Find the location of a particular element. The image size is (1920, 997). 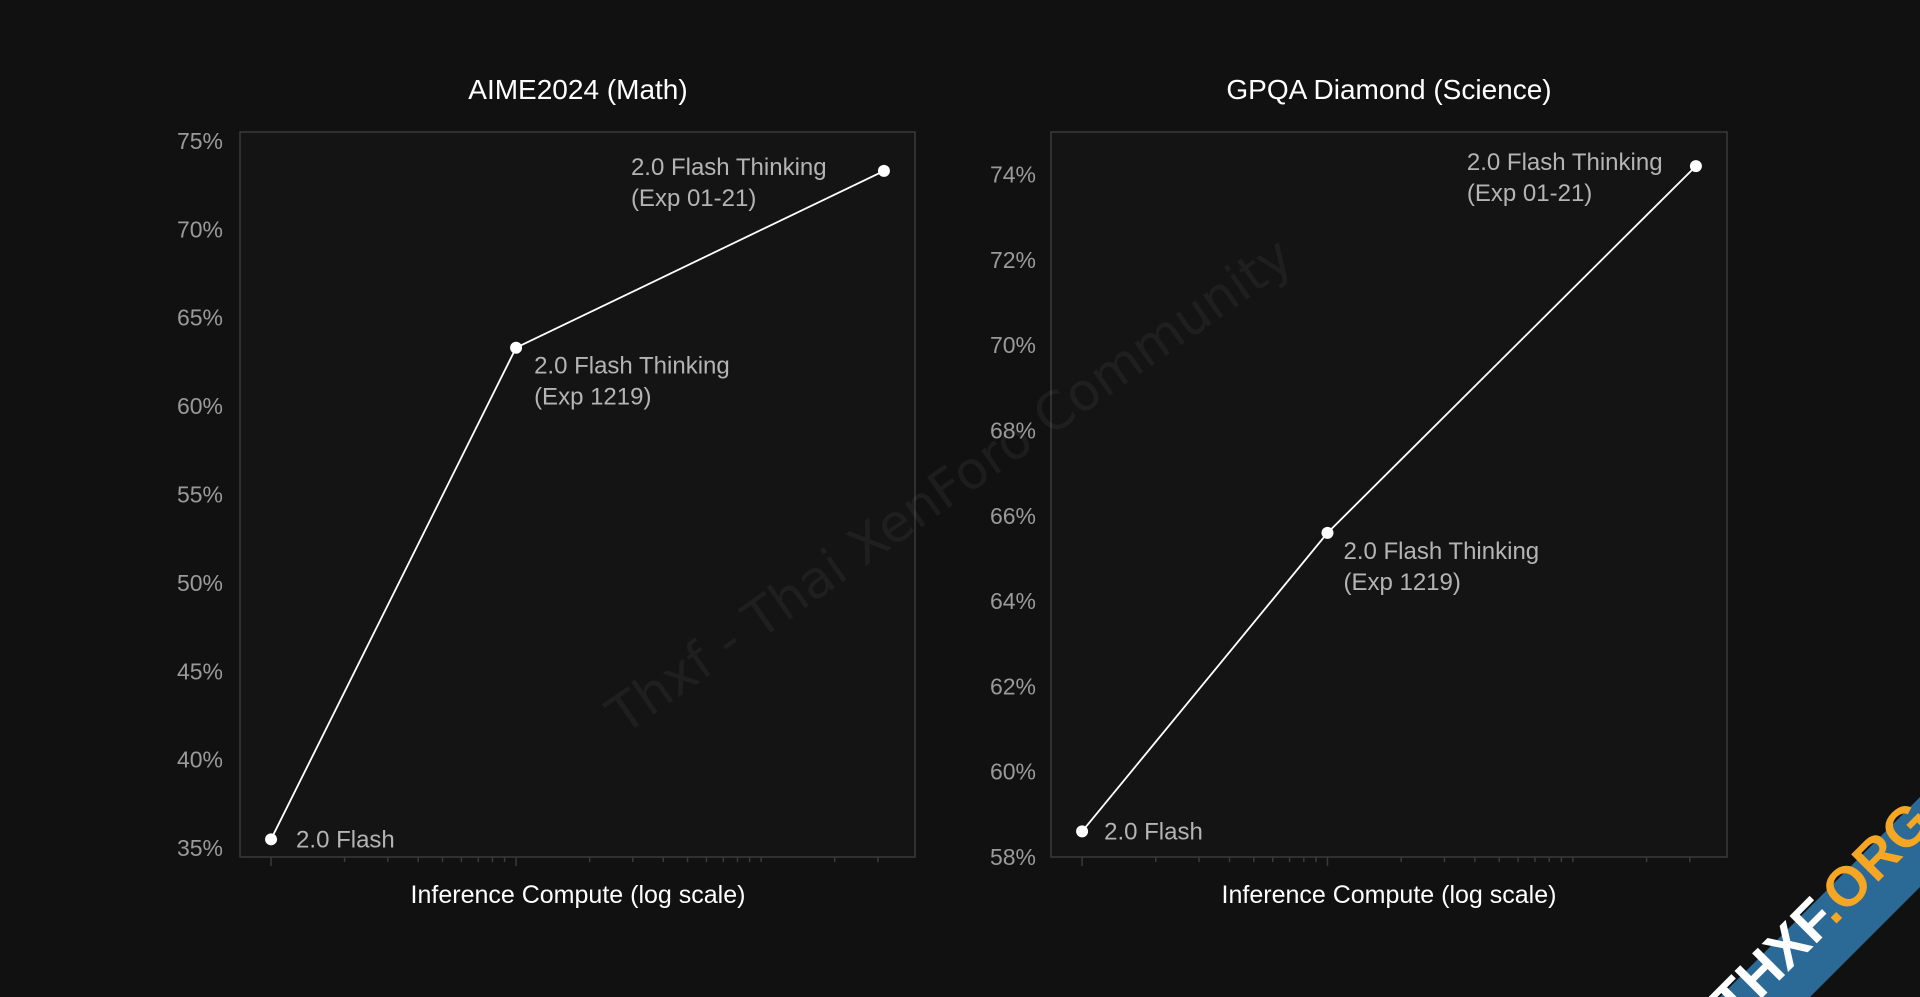

y-tick-label: 64% is located at coordinates (1013, 601).